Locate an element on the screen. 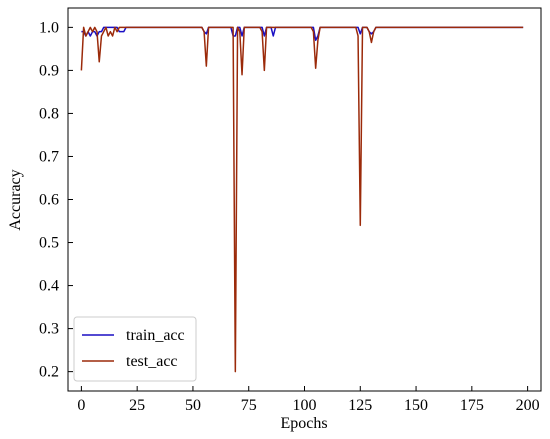  x-tick-label: 25 is located at coordinates (137, 405).